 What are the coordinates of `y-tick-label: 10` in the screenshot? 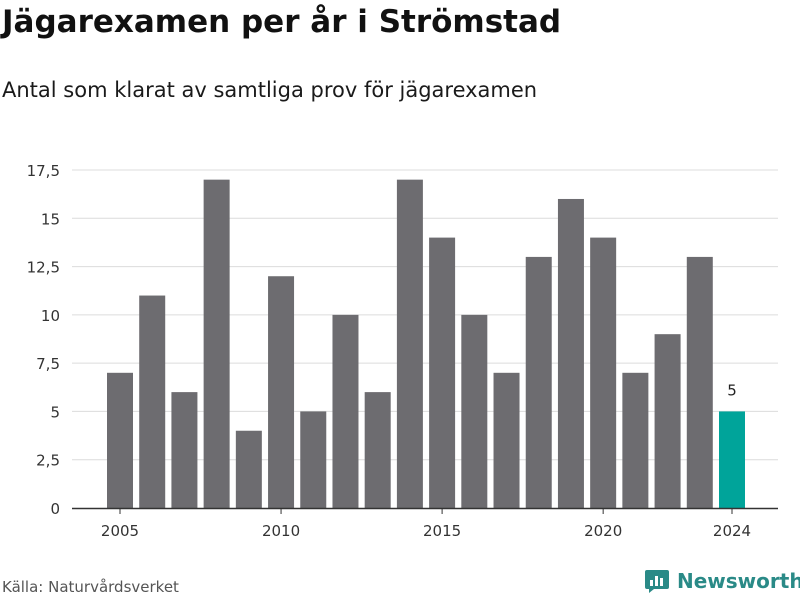 It's located at (50, 316).